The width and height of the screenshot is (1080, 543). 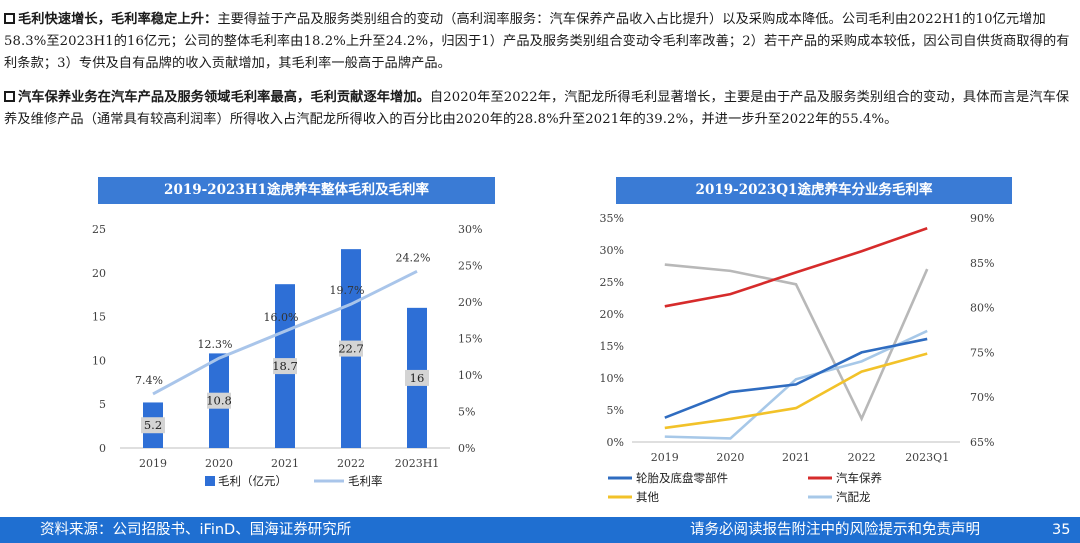 What do you see at coordinates (470, 339) in the screenshot?
I see `chart1-y2-tick-label: 15%` at bounding box center [470, 339].